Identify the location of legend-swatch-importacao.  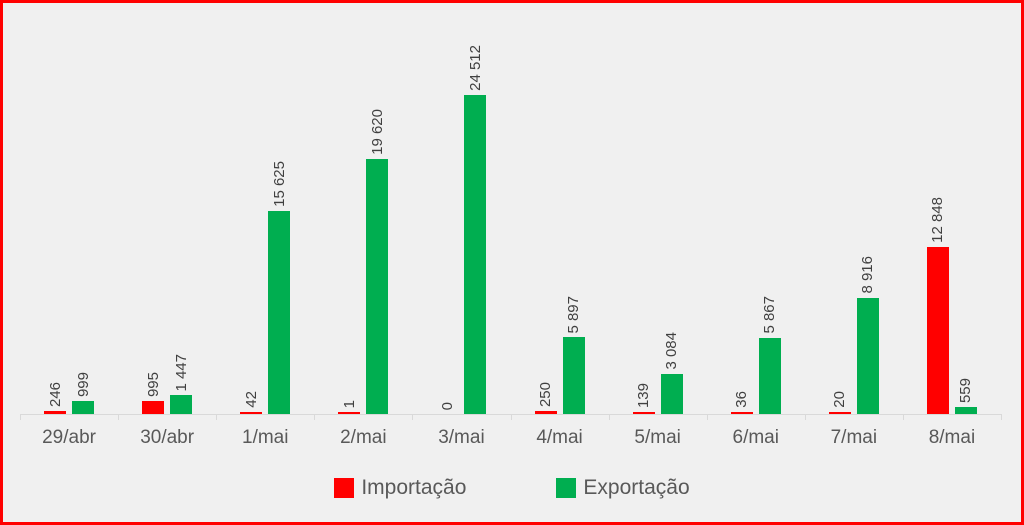
(344, 487).